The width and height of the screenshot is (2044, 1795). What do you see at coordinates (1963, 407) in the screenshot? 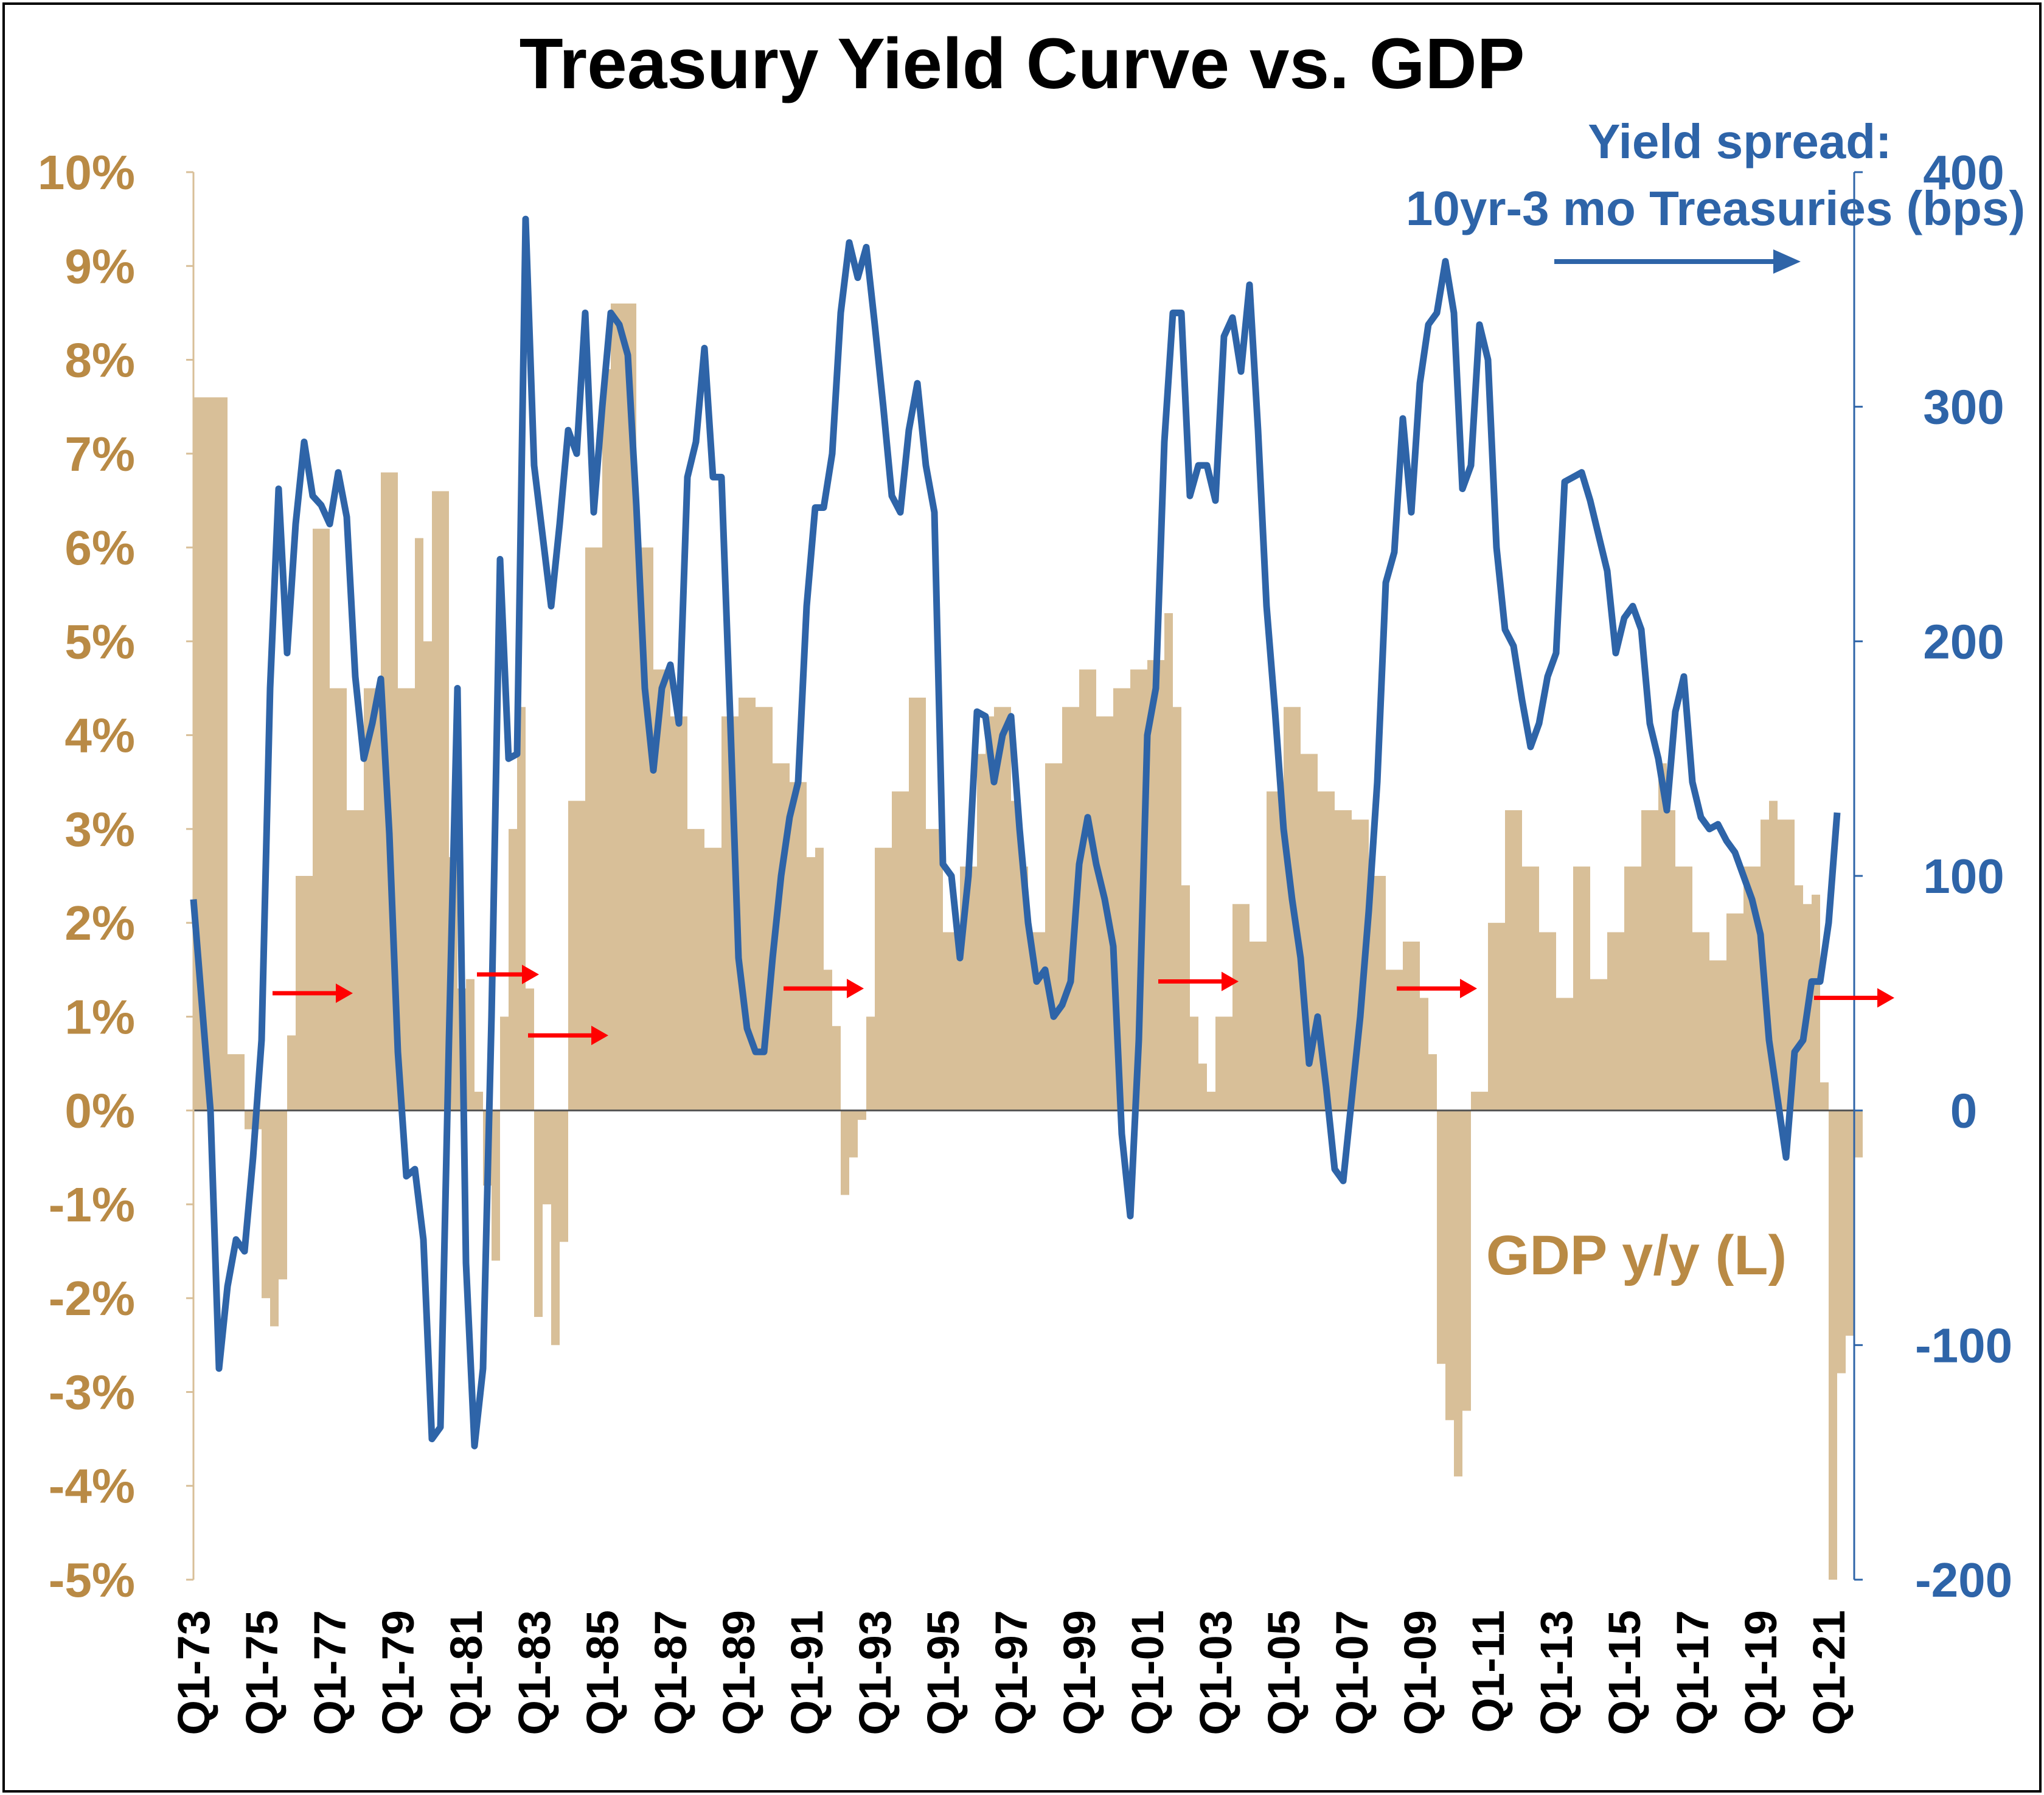
I see `right-tick-label: 300` at bounding box center [1963, 407].